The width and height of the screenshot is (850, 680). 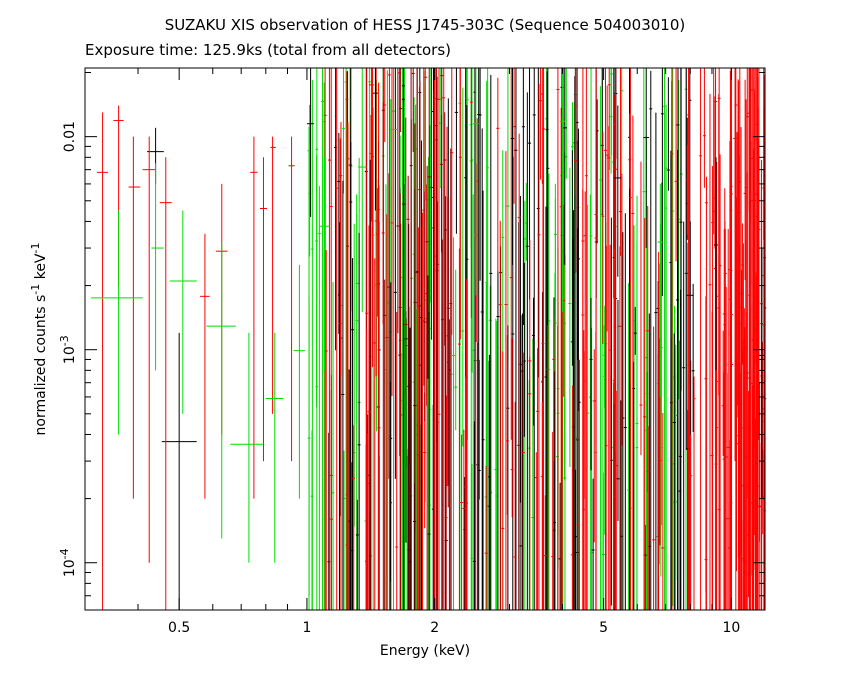 I want to click on y-tick-1: 10-3, so click(x=411, y=349).